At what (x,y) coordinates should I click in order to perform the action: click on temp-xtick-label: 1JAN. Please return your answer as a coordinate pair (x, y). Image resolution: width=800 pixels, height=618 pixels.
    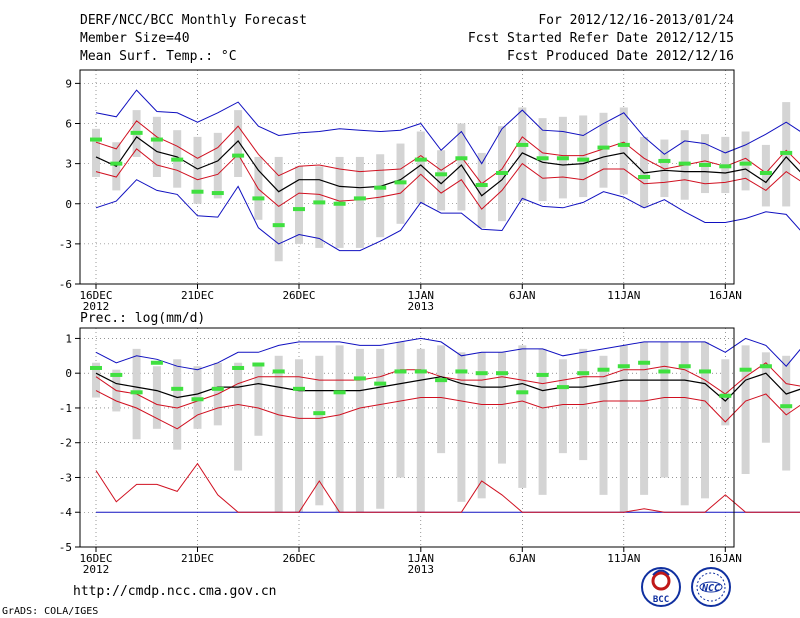
    Looking at the image, I should click on (421, 295).